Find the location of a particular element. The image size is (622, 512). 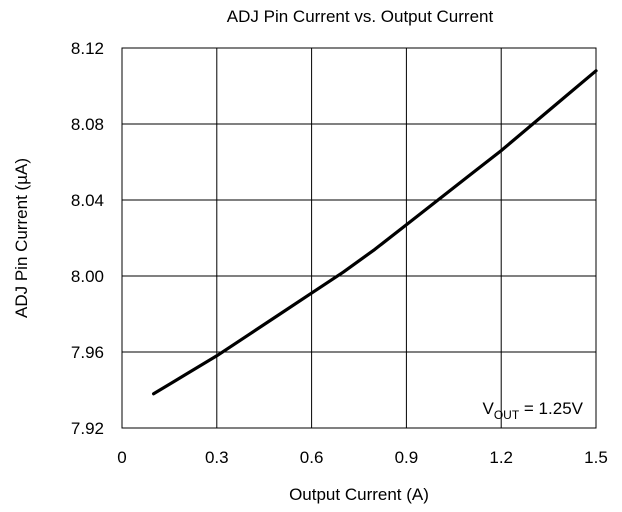

y-tick-label: 8.00 is located at coordinates (87, 276).